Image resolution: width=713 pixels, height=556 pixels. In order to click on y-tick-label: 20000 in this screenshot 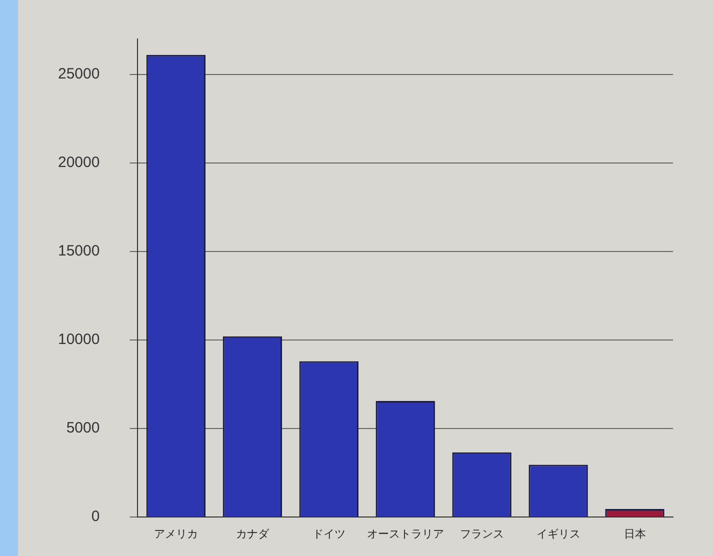, I will do `click(79, 163)`.